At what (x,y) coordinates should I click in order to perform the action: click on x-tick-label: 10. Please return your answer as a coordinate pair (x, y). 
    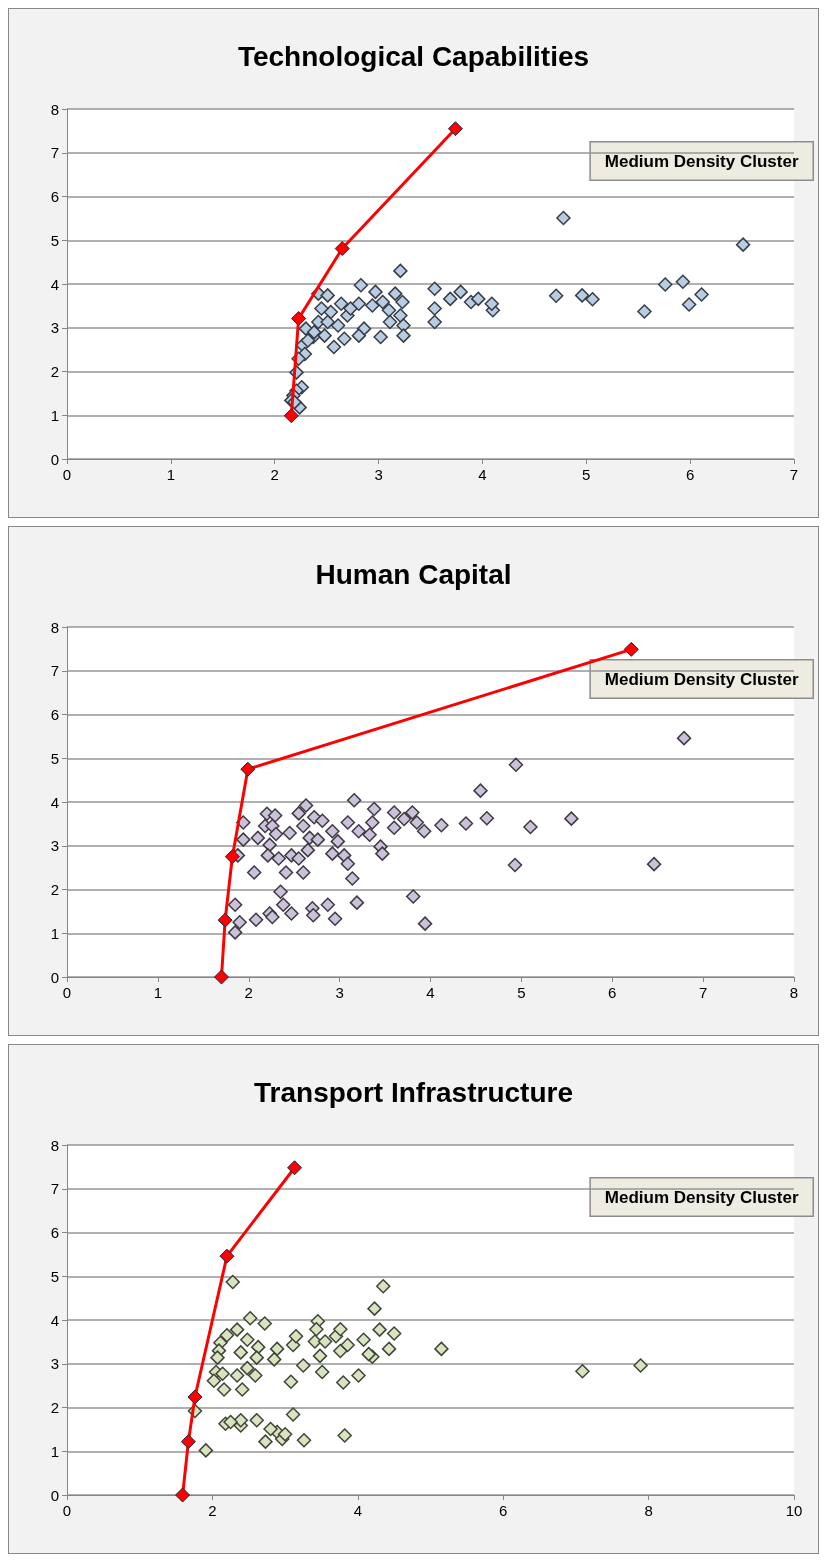
    Looking at the image, I should click on (794, 1510).